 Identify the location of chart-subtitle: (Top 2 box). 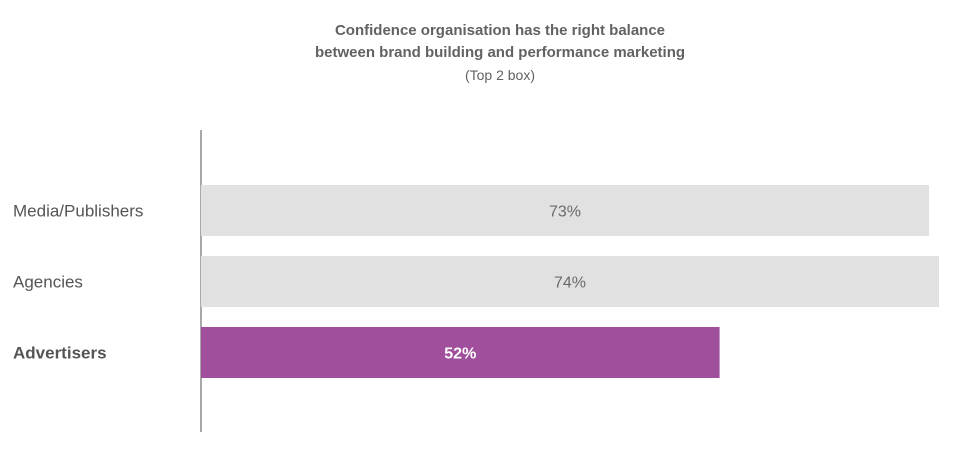
(500, 75).